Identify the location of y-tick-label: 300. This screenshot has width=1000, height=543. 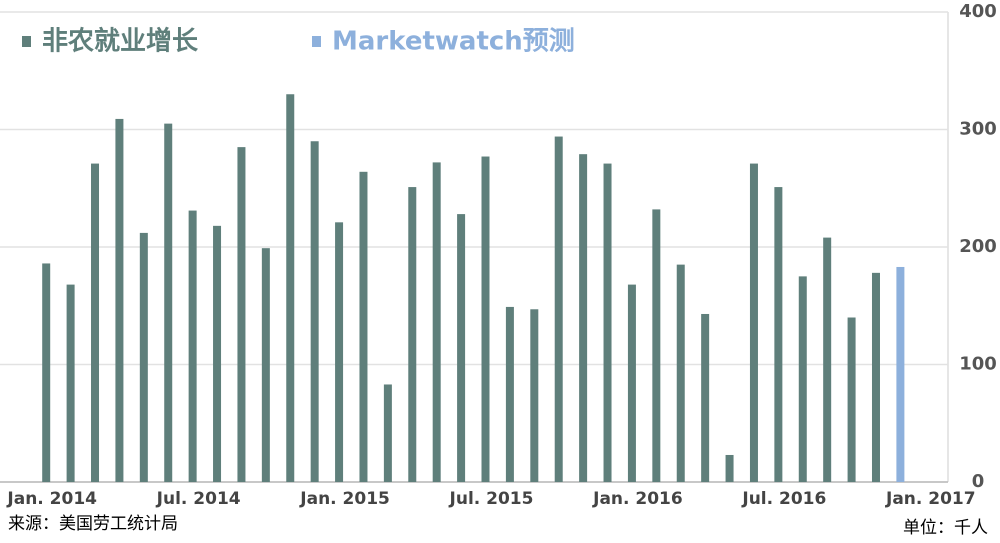
(978, 129).